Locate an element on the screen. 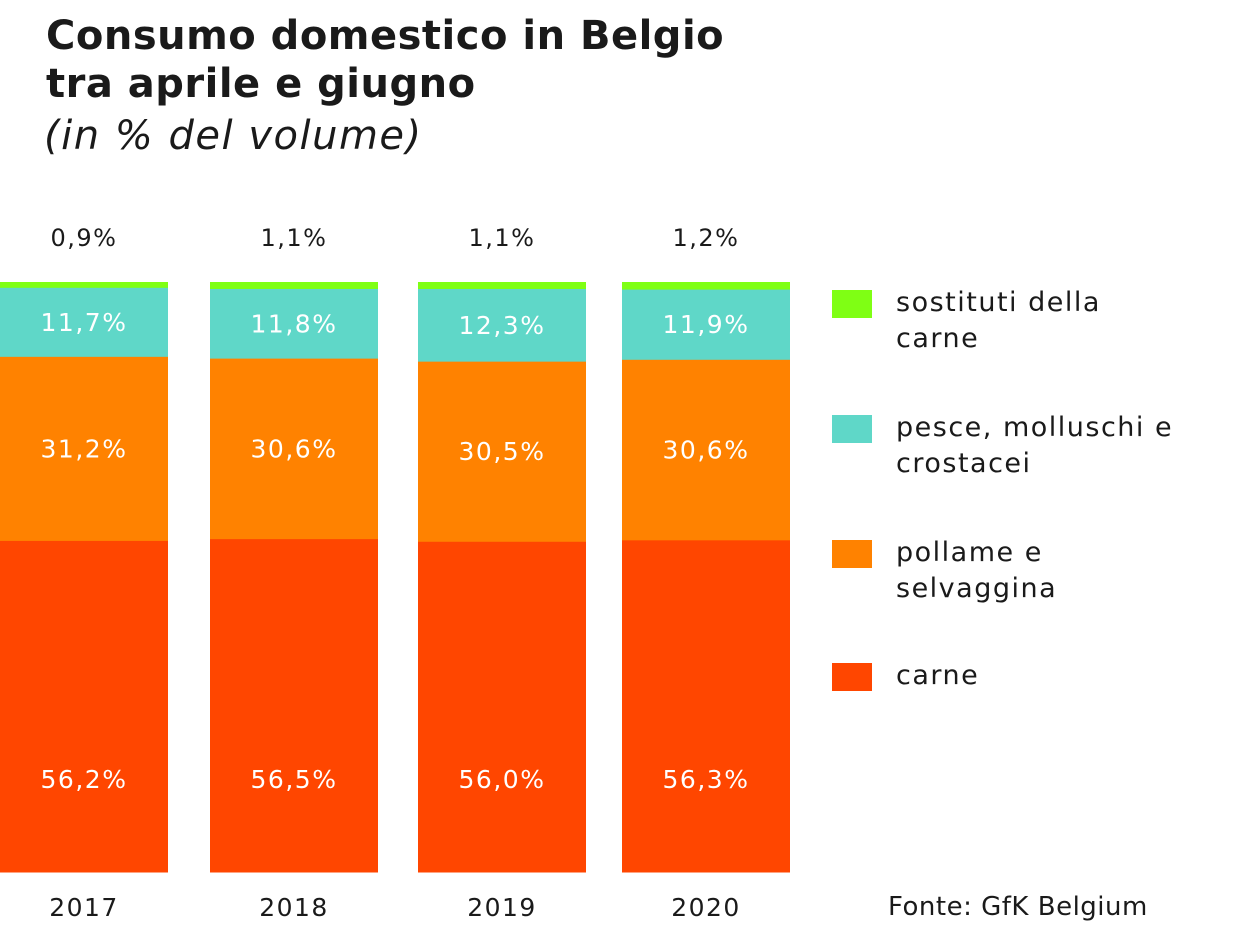 The height and width of the screenshot is (950, 1250). title-line-2: tra aprile e giugno is located at coordinates (261, 84).